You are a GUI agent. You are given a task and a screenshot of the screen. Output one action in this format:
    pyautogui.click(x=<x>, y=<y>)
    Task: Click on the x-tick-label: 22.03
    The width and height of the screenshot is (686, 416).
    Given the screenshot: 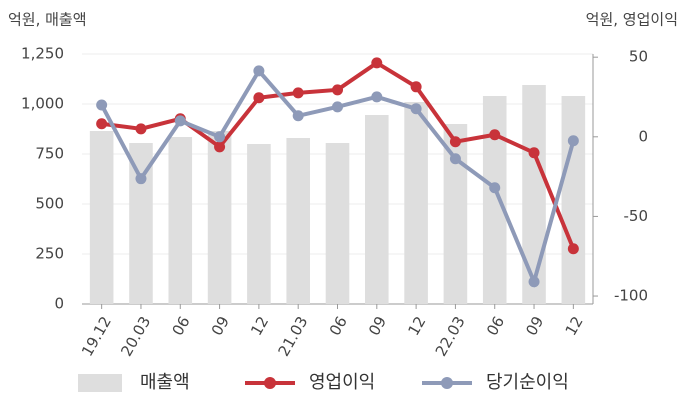 What is the action you would take?
    pyautogui.click(x=450, y=336)
    